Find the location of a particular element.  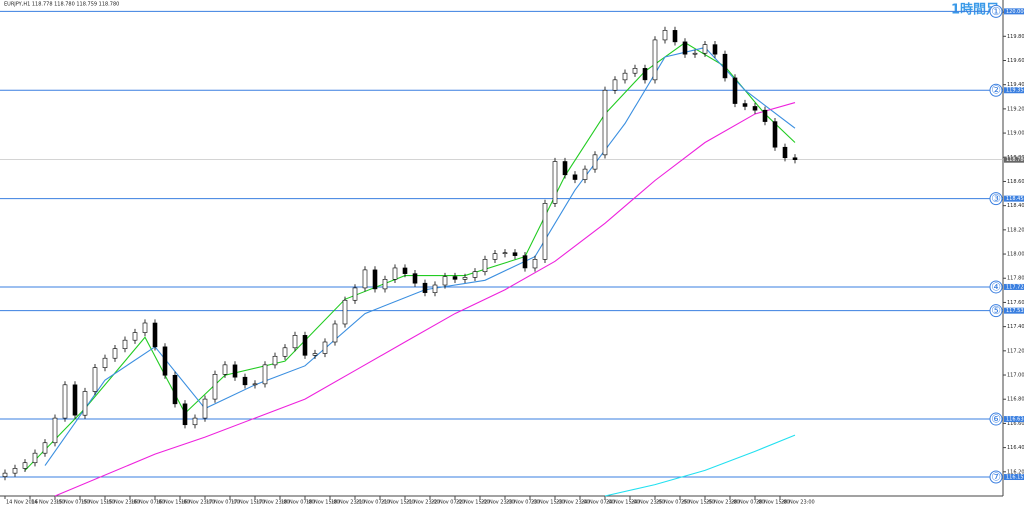

x-tick-label: 24 Nov 15:00 is located at coordinates (623, 503).